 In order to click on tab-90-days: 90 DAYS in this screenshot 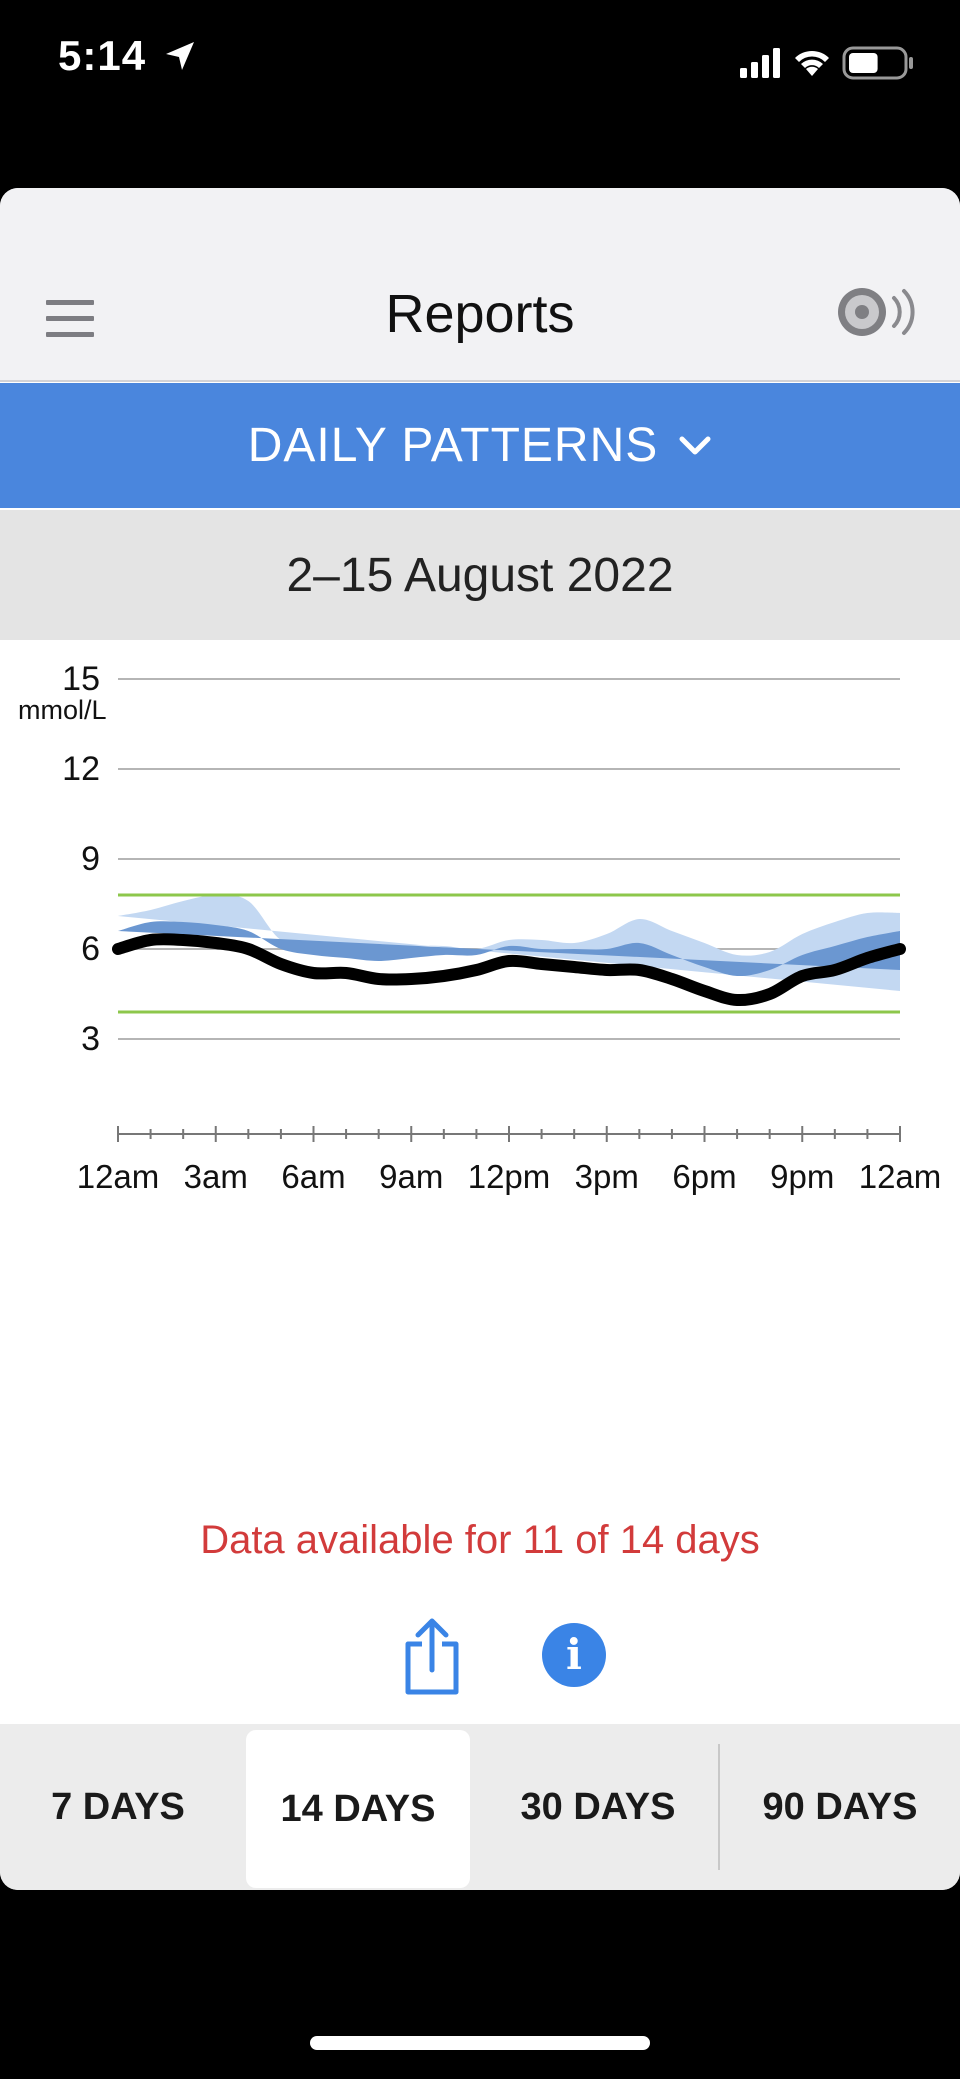, I will do `click(840, 1807)`.